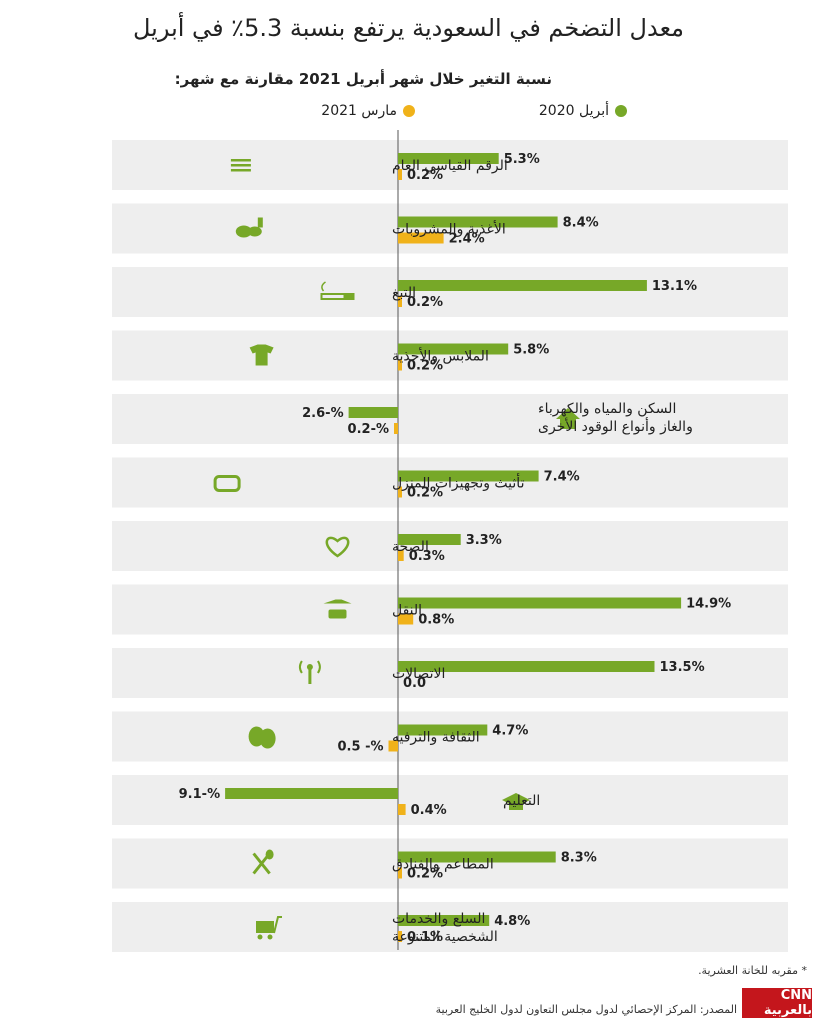 The image size is (817, 1024). I want to click on clothes-shoe-icon, so click(261, 355).